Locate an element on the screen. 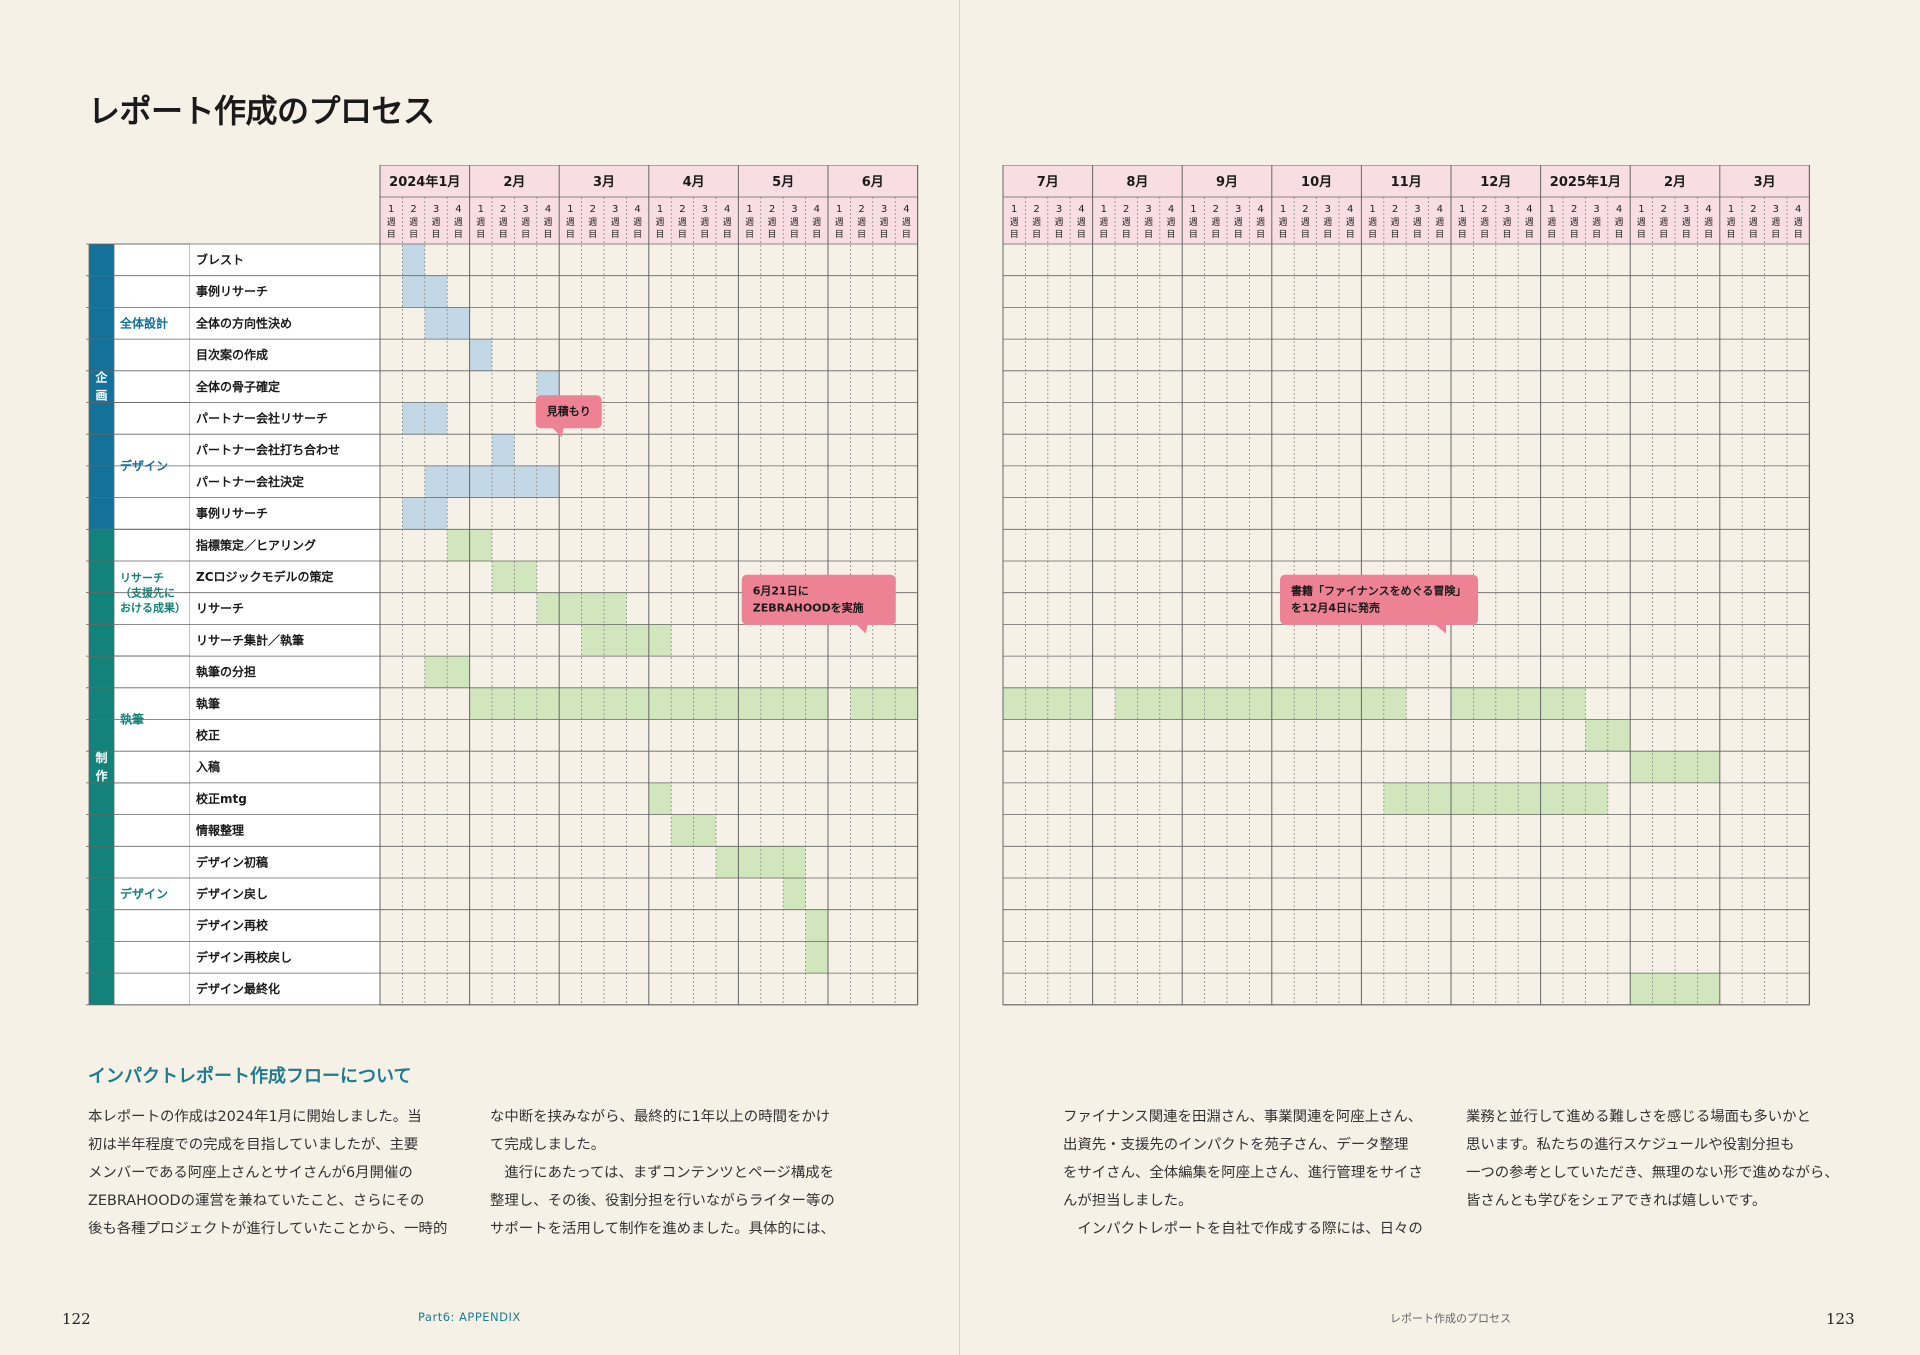  task-label: 全体の骨子確定 is located at coordinates (237, 386).